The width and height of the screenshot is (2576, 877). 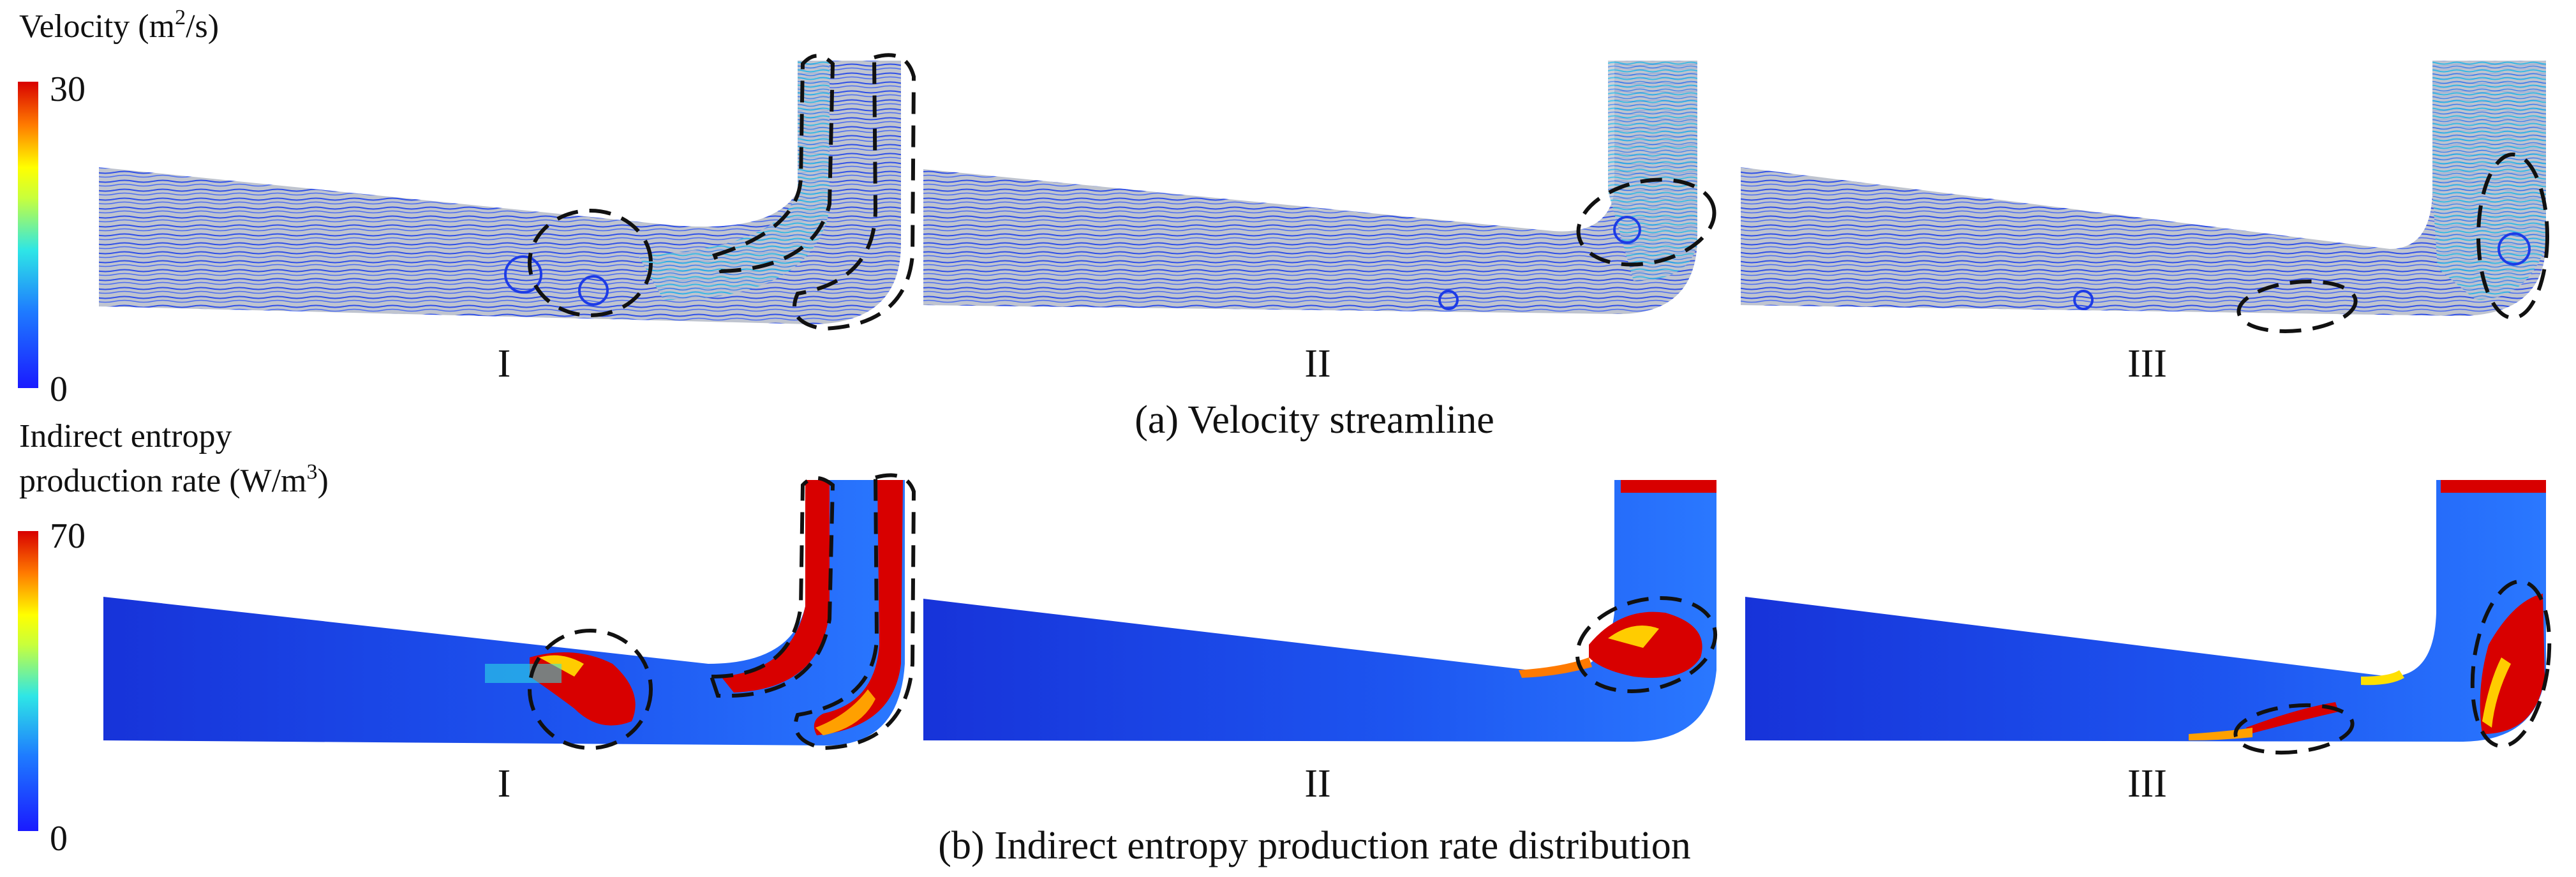 I want to click on velocity-colorbar-max: 30, so click(x=68, y=89).